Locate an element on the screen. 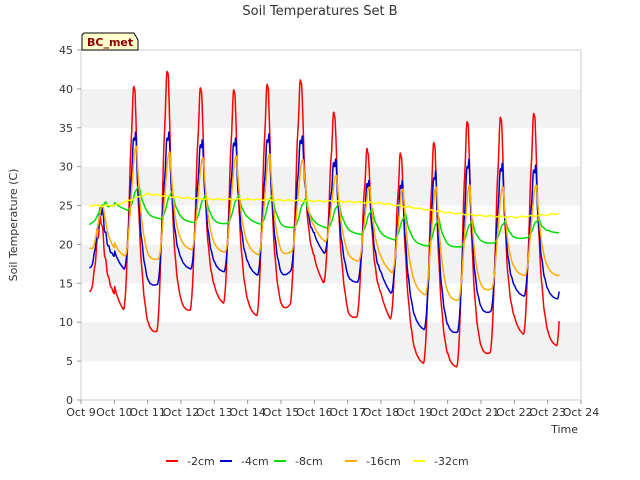  series-line-m8cm is located at coordinates (324, 216).